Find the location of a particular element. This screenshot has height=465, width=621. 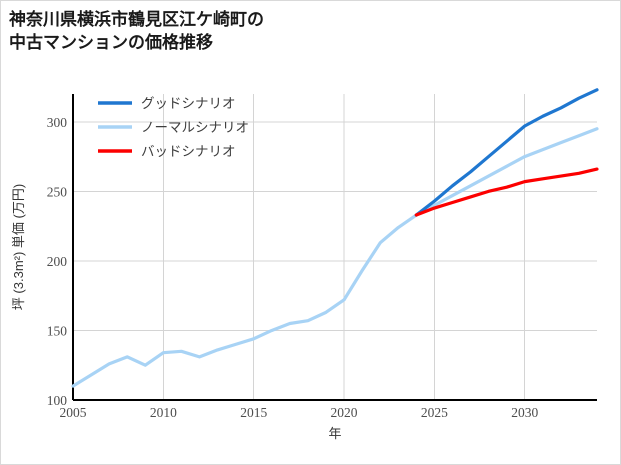

legend-label: グッドシナリオ is located at coordinates (188, 103).